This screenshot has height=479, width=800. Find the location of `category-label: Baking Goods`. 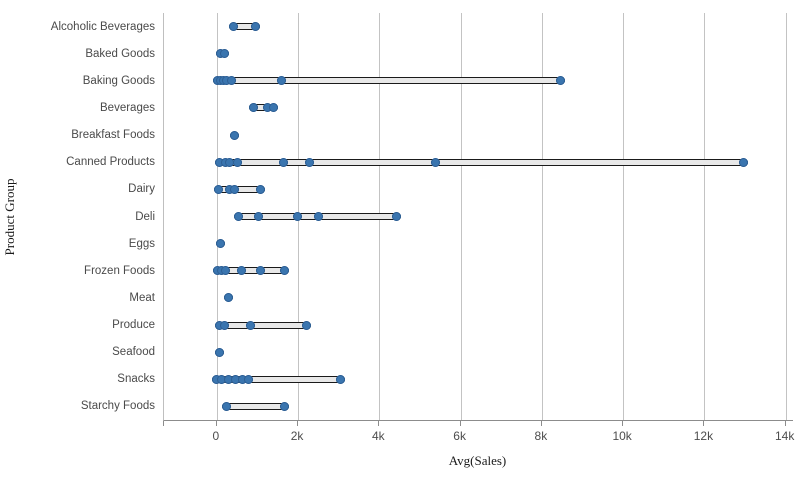

category-label: Baking Goods is located at coordinates (118, 80).